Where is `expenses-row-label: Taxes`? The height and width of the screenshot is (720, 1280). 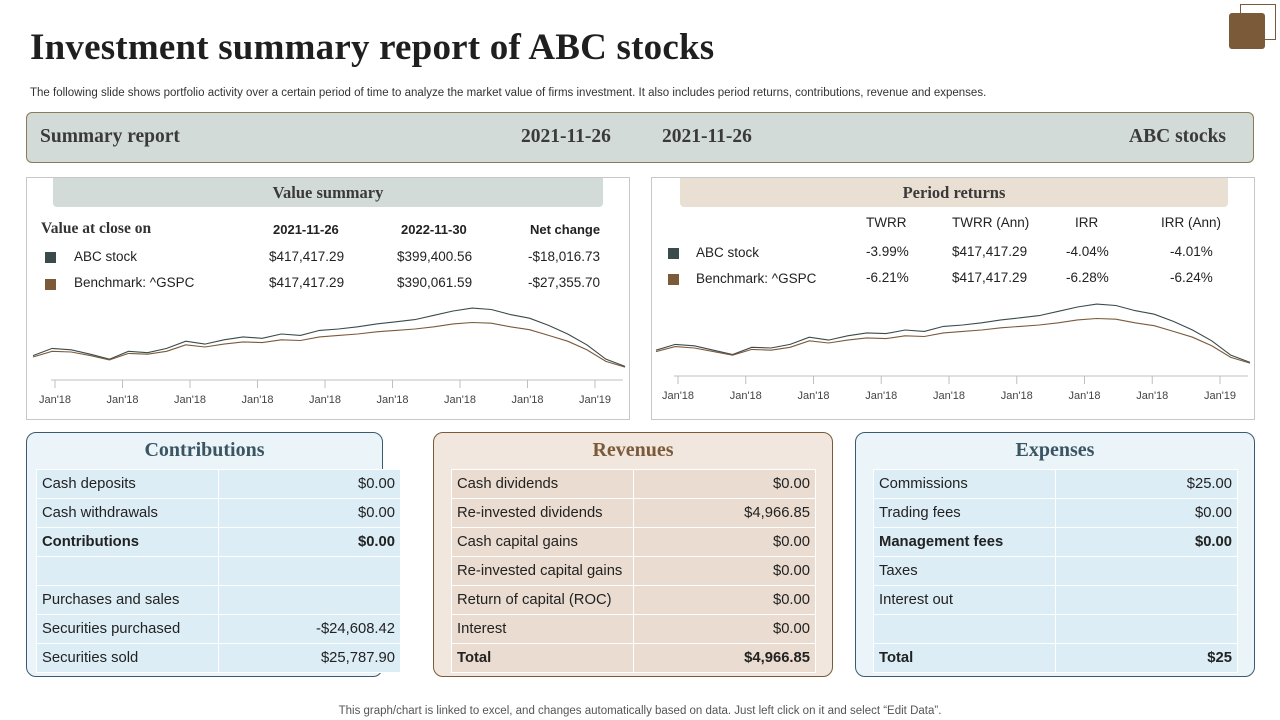 expenses-row-label: Taxes is located at coordinates (964, 571).